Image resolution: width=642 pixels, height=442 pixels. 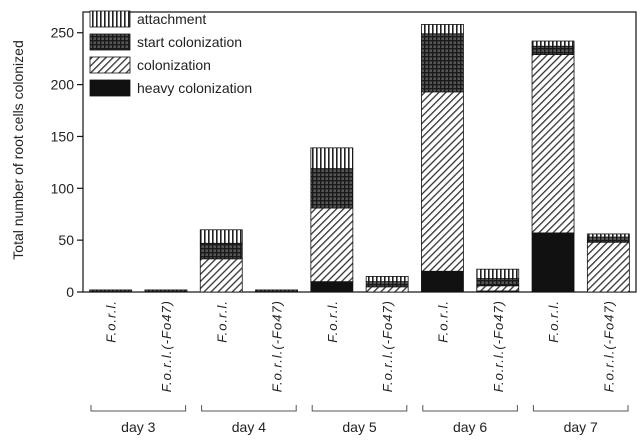 I want to click on y-axis: 0 50 100 150 200 250, so click(x=67, y=162).